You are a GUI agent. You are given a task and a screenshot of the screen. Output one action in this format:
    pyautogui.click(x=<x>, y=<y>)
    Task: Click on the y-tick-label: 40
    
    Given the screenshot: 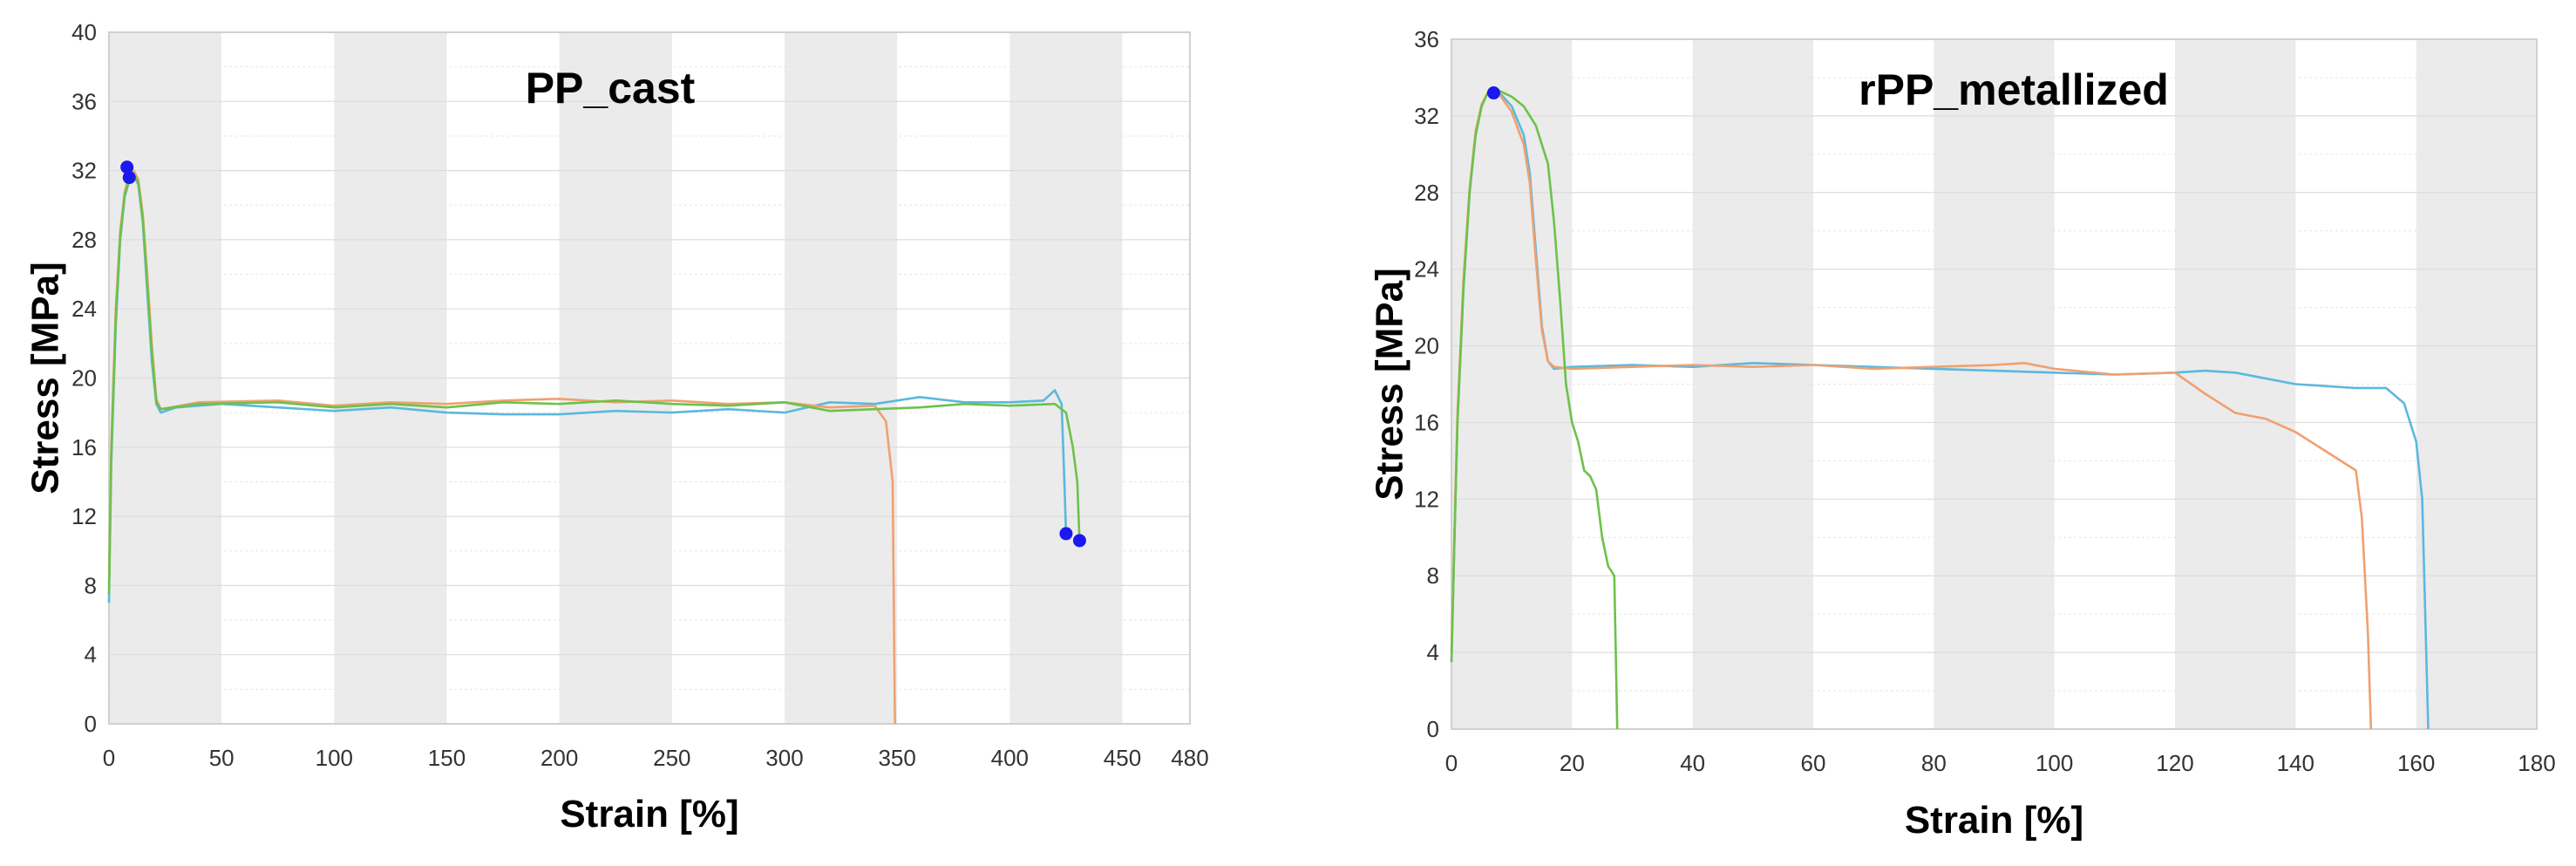 What is the action you would take?
    pyautogui.click(x=84, y=32)
    